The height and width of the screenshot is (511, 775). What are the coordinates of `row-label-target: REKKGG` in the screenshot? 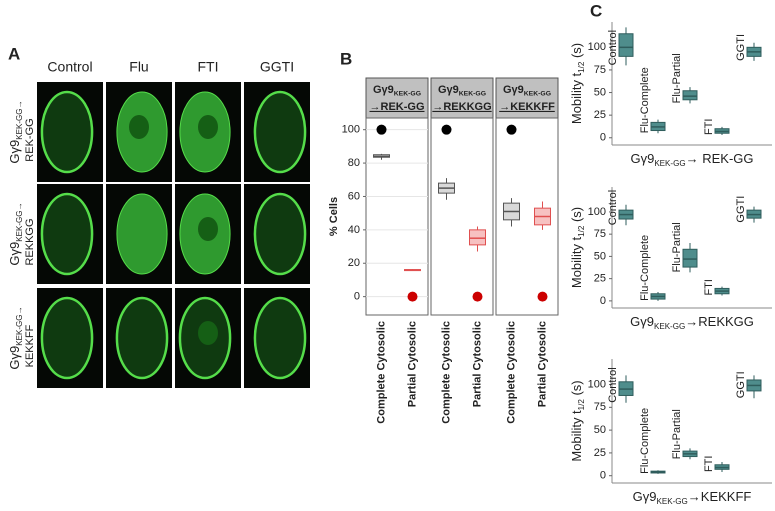 It's located at (30, 241).